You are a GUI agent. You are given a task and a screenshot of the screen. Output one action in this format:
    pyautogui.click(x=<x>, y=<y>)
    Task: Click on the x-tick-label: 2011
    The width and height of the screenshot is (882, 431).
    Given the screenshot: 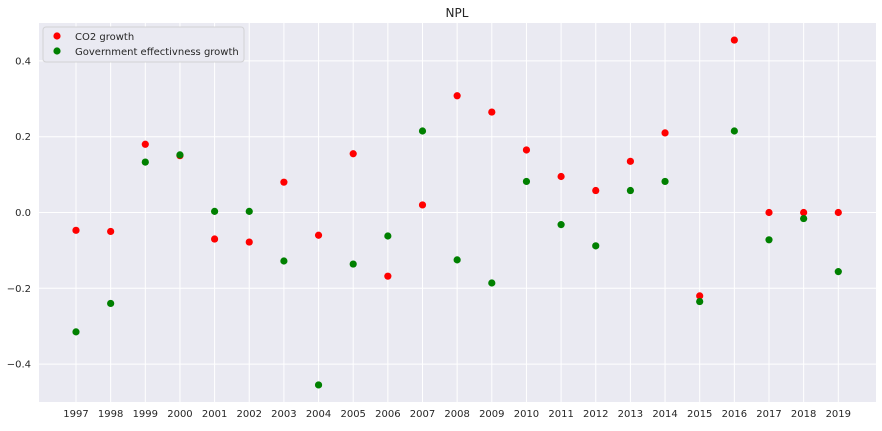 What is the action you would take?
    pyautogui.click(x=560, y=414)
    